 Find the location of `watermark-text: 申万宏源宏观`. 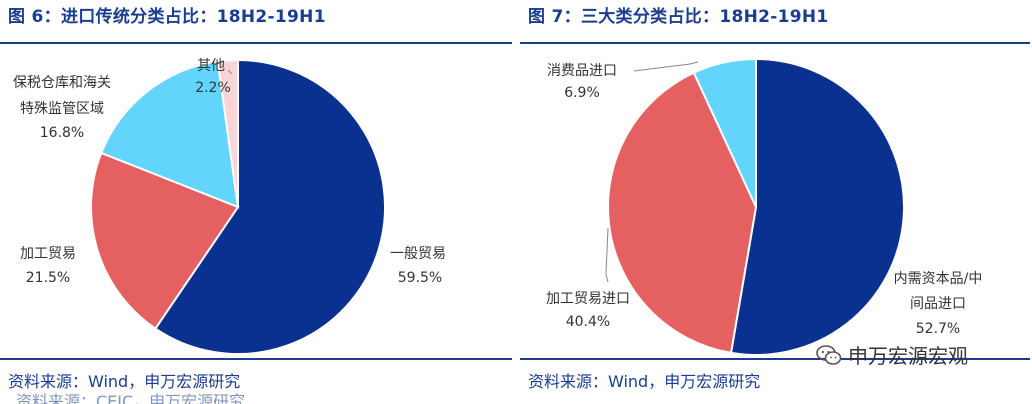

watermark-text: 申万宏源宏观 is located at coordinates (908, 356).